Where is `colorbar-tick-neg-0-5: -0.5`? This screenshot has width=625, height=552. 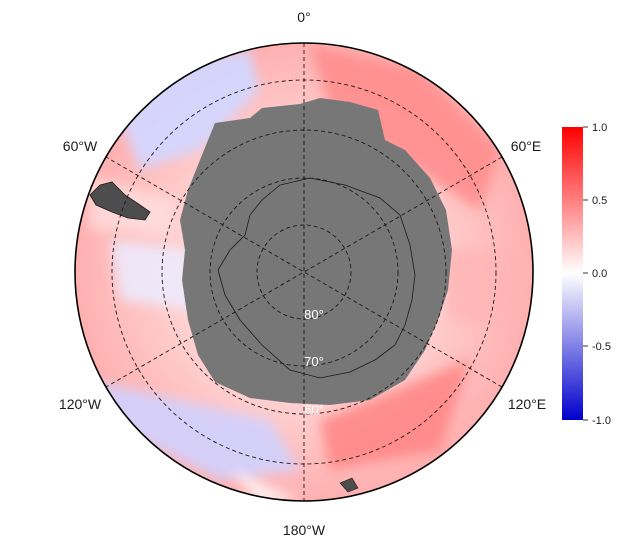 colorbar-tick-neg-0-5: -0.5 is located at coordinates (601, 347).